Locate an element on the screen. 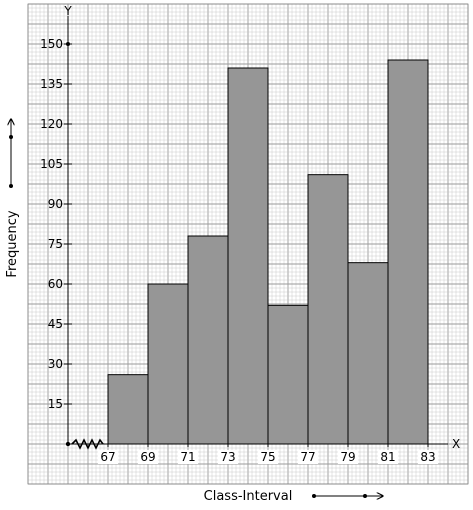 The height and width of the screenshot is (510, 473). y-axis-direction-arrow is located at coordinates (11, 153).